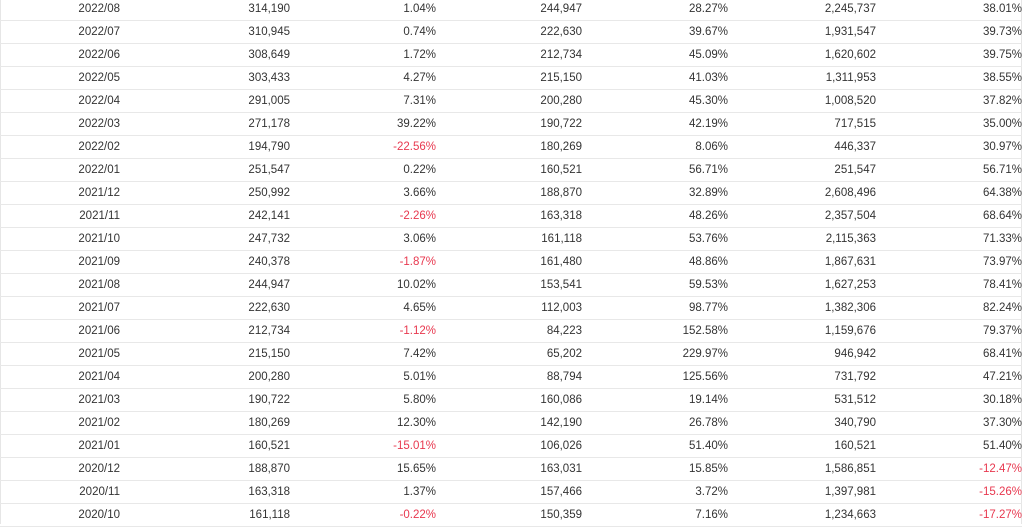  What do you see at coordinates (363, 331) in the screenshot?
I see `month-over-month-change-cell: -1.12%` at bounding box center [363, 331].